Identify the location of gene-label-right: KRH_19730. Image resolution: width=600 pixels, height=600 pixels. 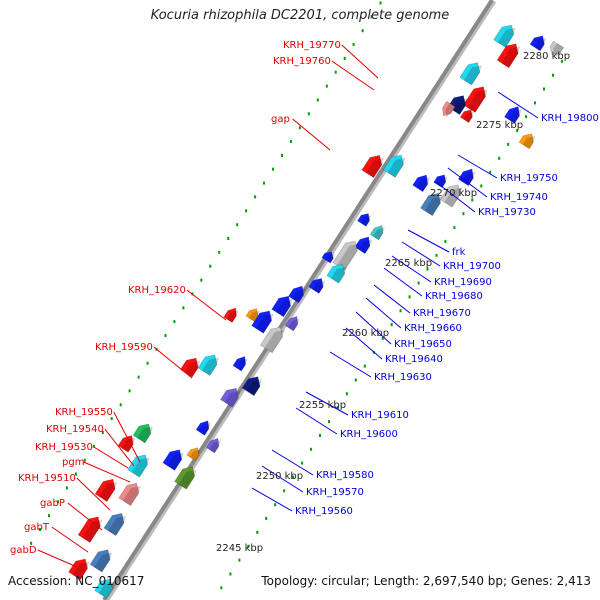
(507, 212).